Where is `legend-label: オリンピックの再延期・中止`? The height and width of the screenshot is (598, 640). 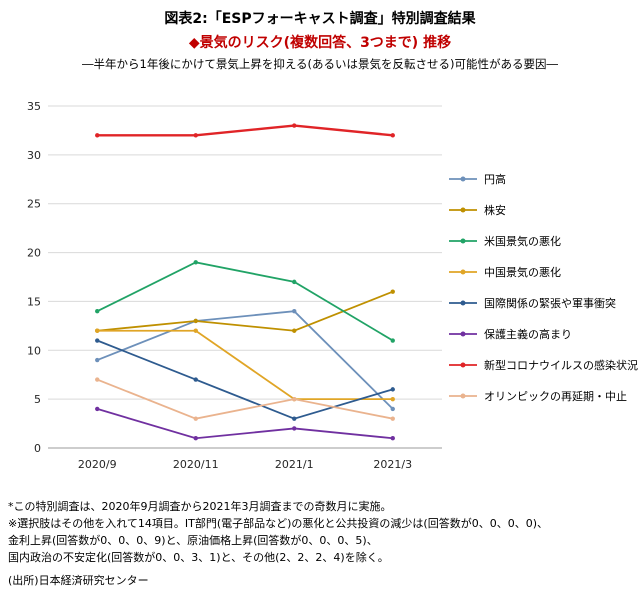
legend-label: オリンピックの再延期・中止 is located at coordinates (555, 396).